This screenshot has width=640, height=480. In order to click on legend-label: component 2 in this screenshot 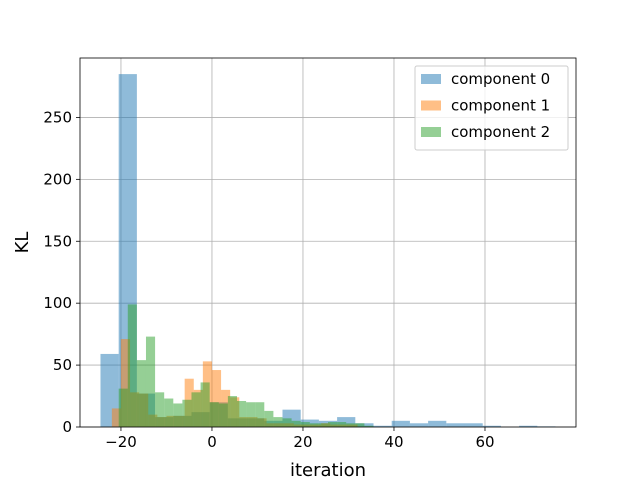, I will do `click(500, 132)`.